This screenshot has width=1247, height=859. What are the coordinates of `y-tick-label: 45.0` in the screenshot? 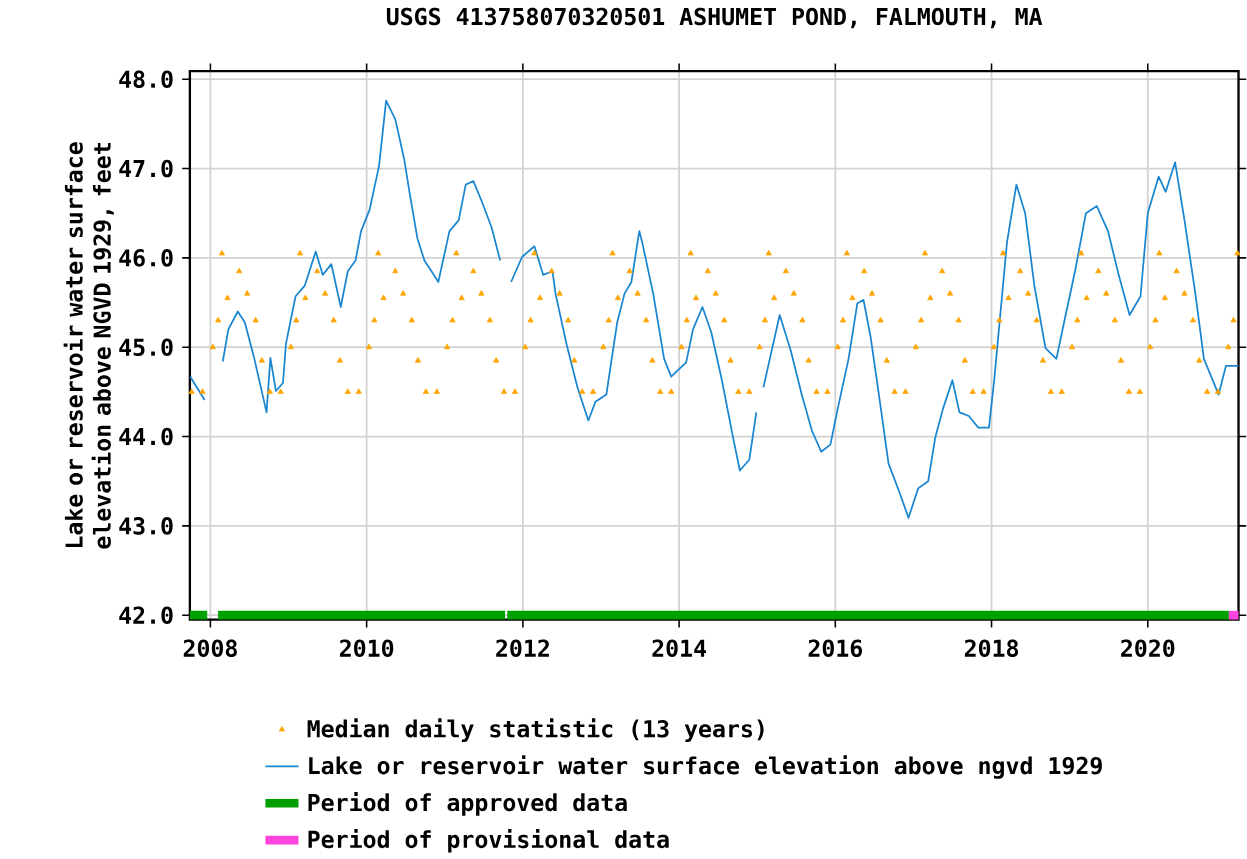 It's located at (146, 347).